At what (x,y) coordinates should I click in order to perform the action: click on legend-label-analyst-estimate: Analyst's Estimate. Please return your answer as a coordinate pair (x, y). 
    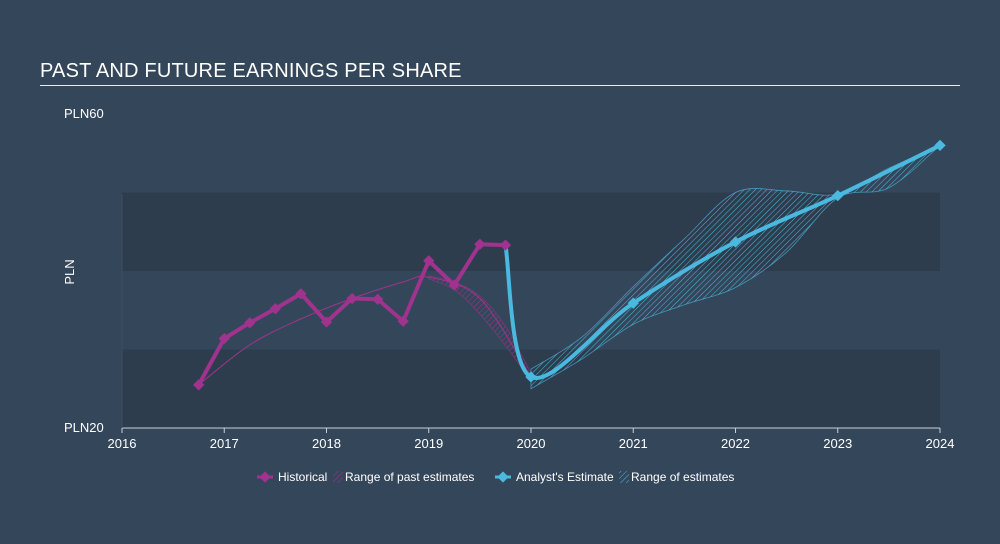
    Looking at the image, I should click on (565, 477).